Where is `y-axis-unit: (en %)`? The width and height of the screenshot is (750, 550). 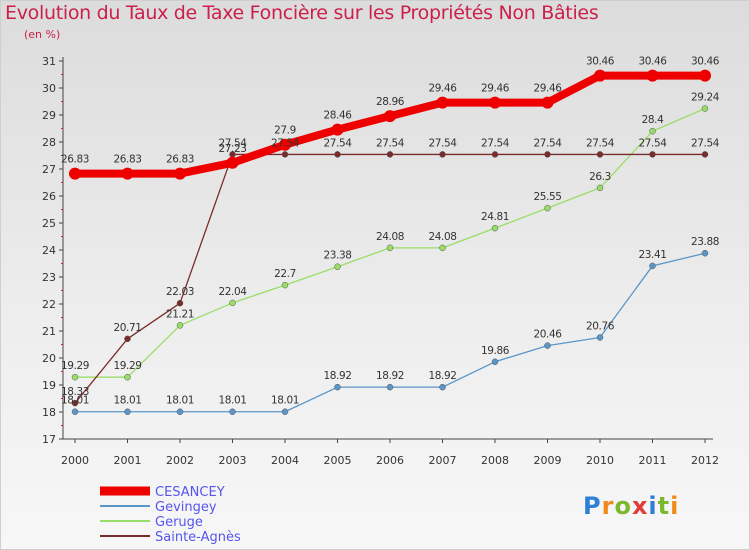
y-axis-unit: (en %) is located at coordinates (42, 34).